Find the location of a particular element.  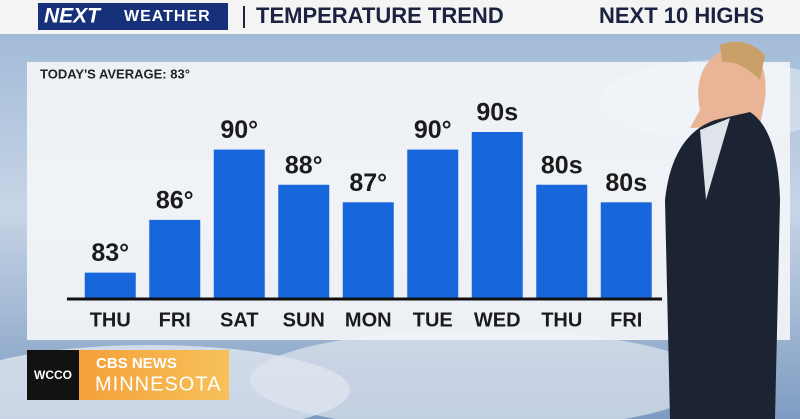

header-title: TEMPERATURE TREND is located at coordinates (380, 15).